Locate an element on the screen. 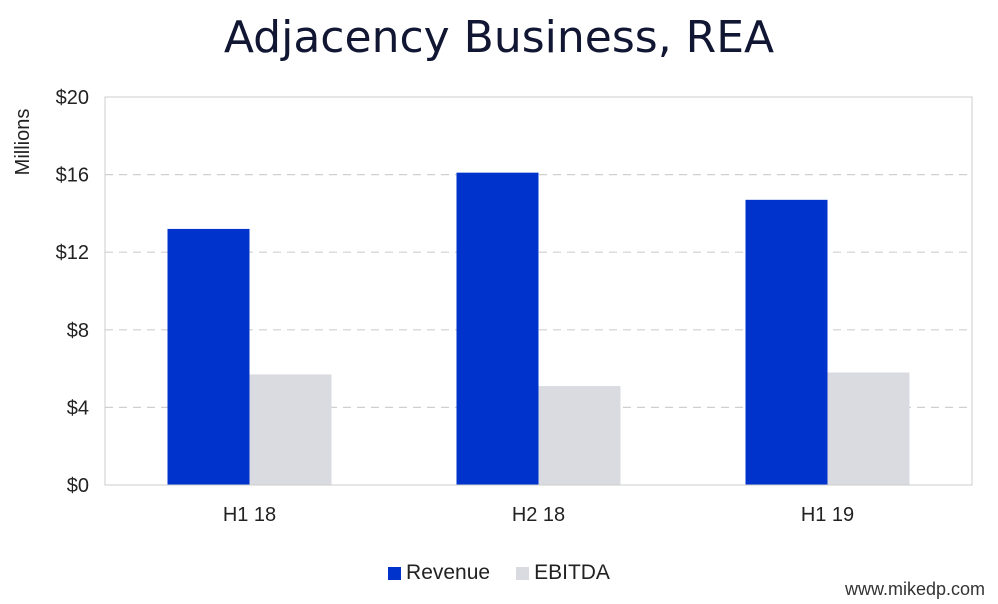 This screenshot has height=604, width=998. legend-item-ebitda: EBITDA is located at coordinates (563, 573).